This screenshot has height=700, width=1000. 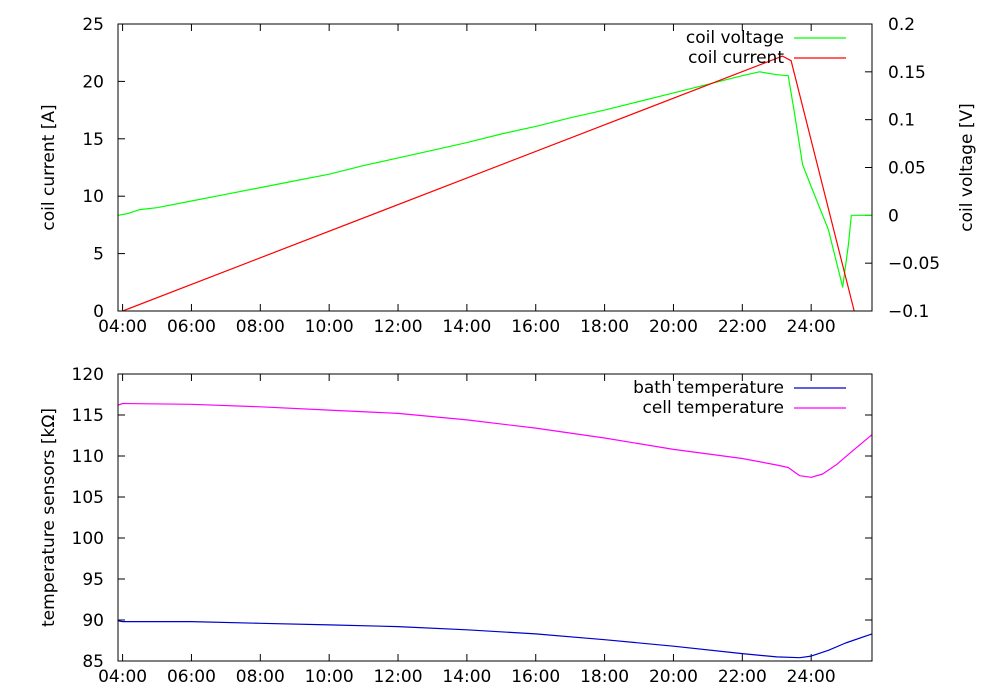 What do you see at coordinates (713, 408) in the screenshot?
I see `legend-label: cell temperature` at bounding box center [713, 408].